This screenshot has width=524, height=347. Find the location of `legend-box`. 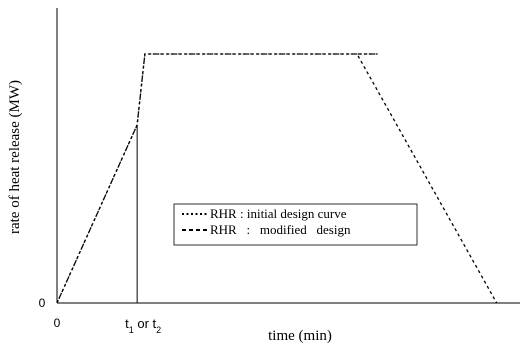

legend-box is located at coordinates (295, 224).